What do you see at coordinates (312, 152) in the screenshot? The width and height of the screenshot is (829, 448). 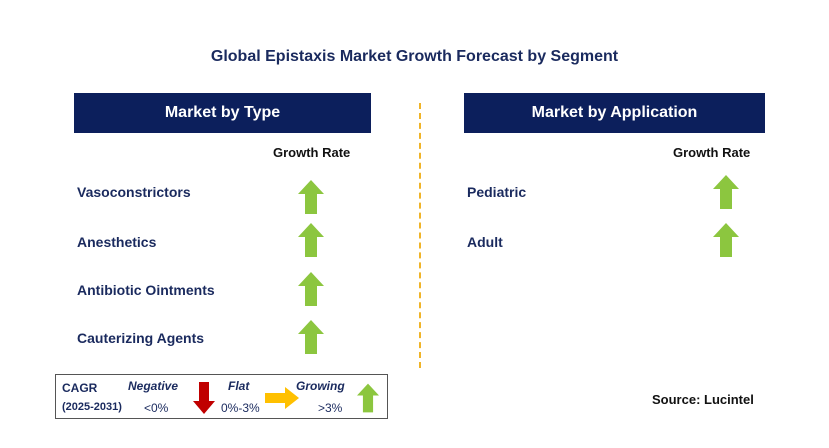 I see `left-growth-rate-label: Growth Rate` at bounding box center [312, 152].